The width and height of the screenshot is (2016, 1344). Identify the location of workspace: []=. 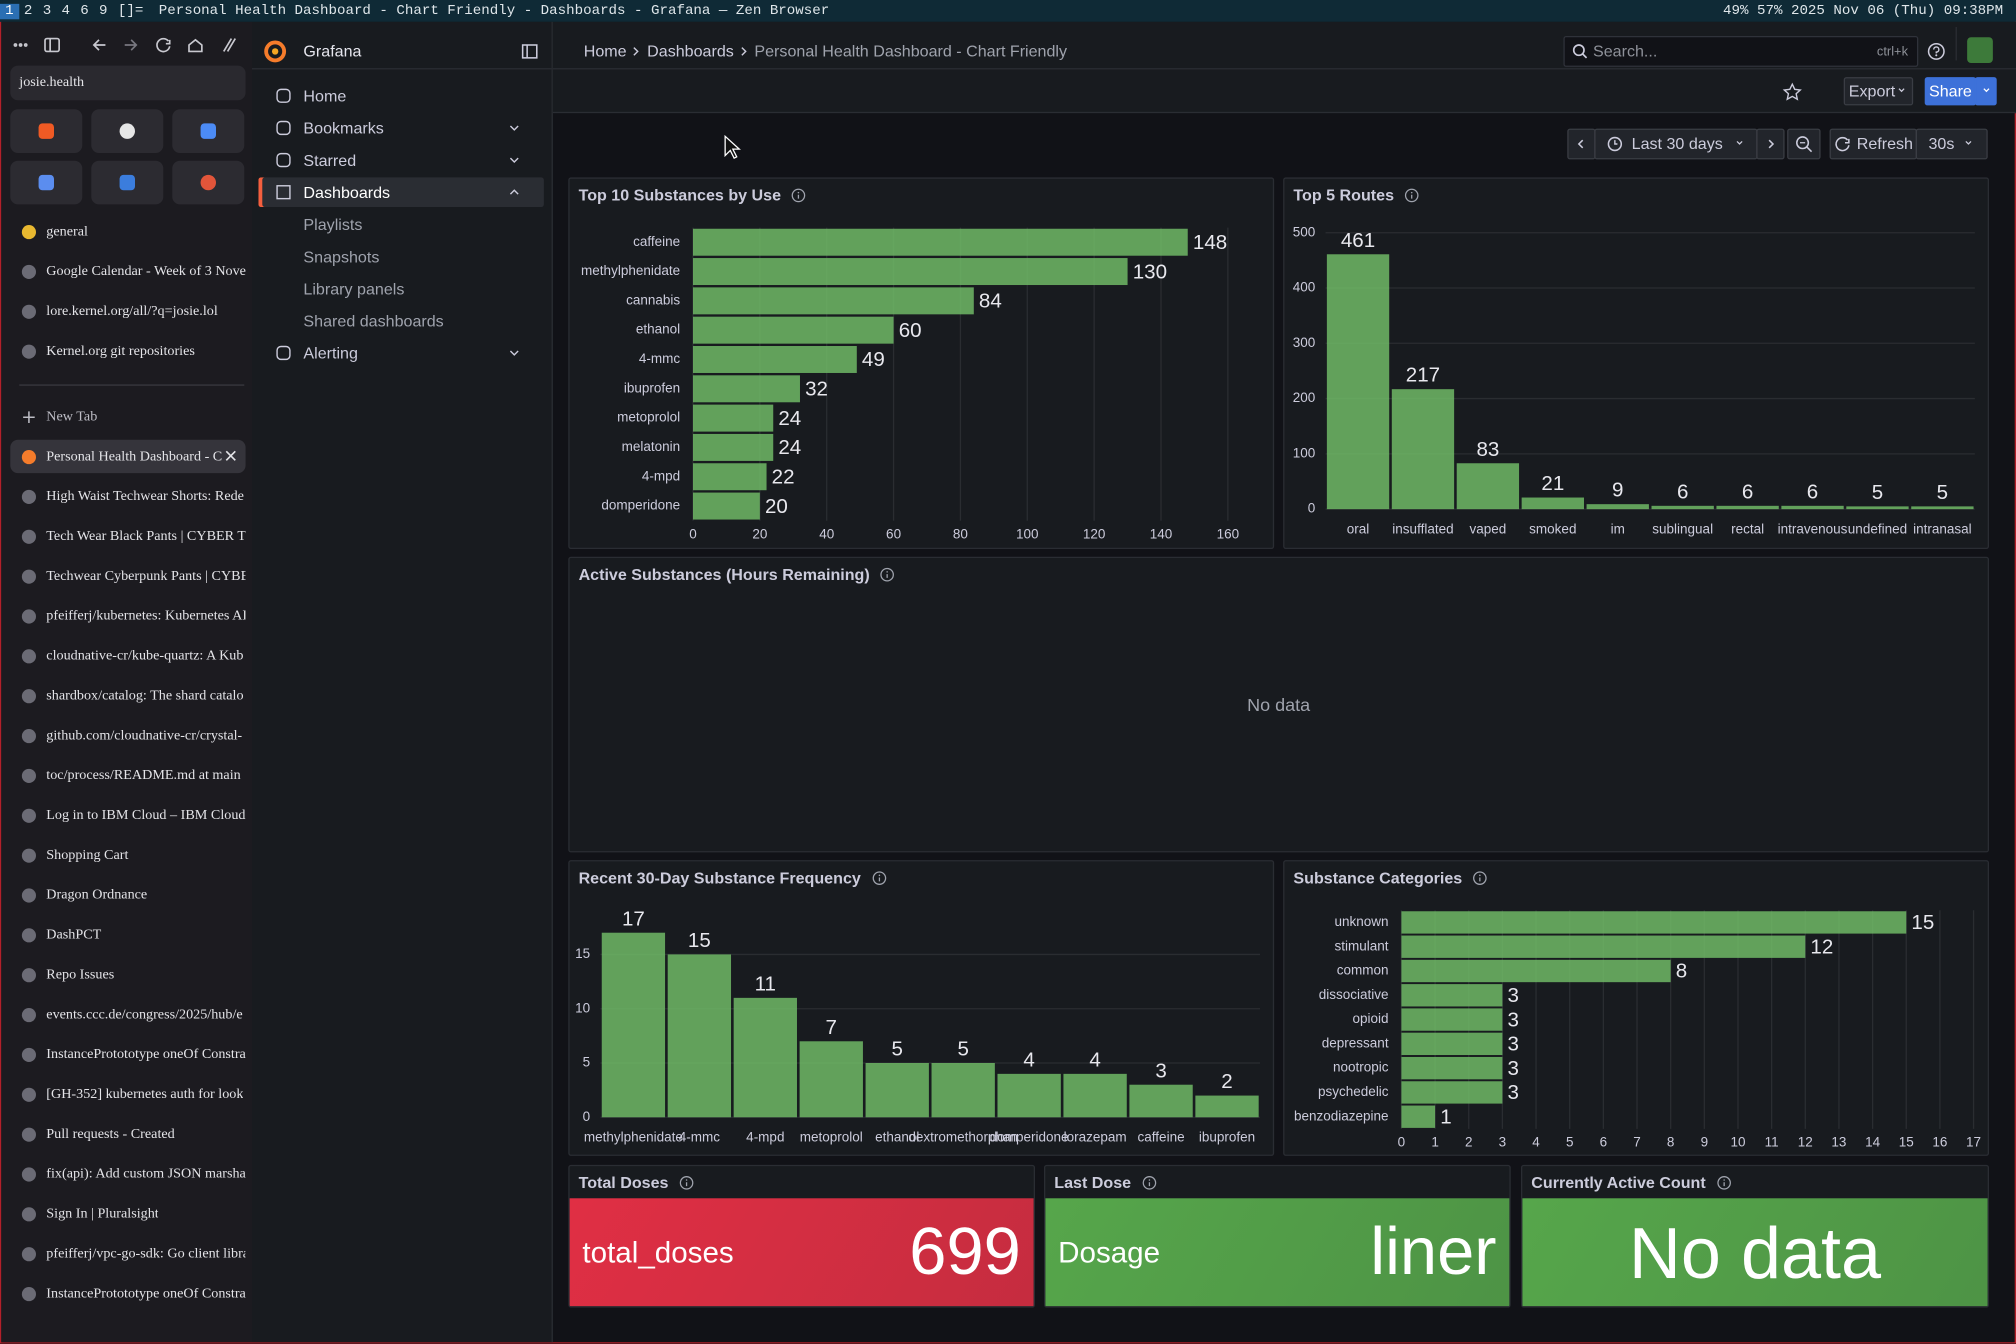
(130, 11).